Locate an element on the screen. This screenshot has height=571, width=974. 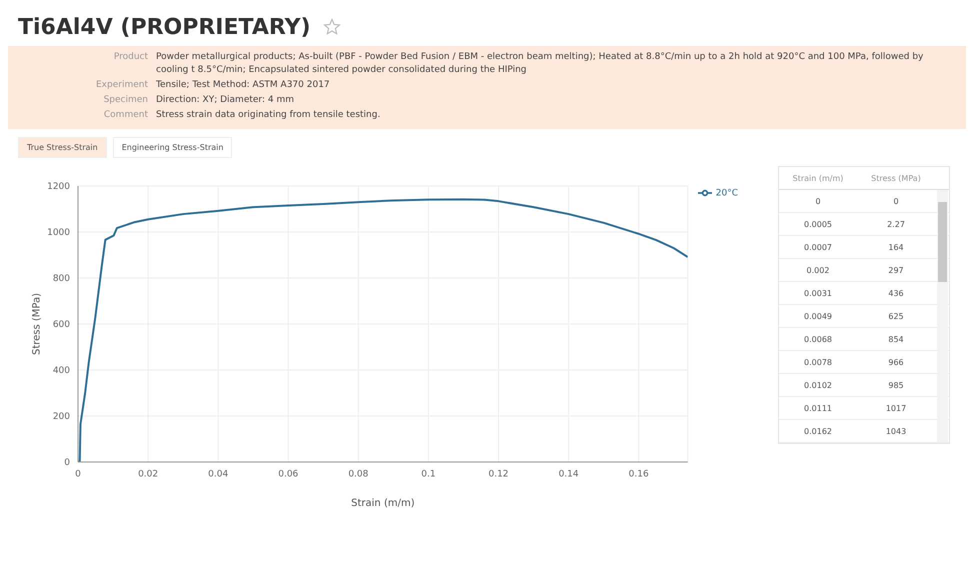
y-tick-label: 1200 is located at coordinates (58, 187).